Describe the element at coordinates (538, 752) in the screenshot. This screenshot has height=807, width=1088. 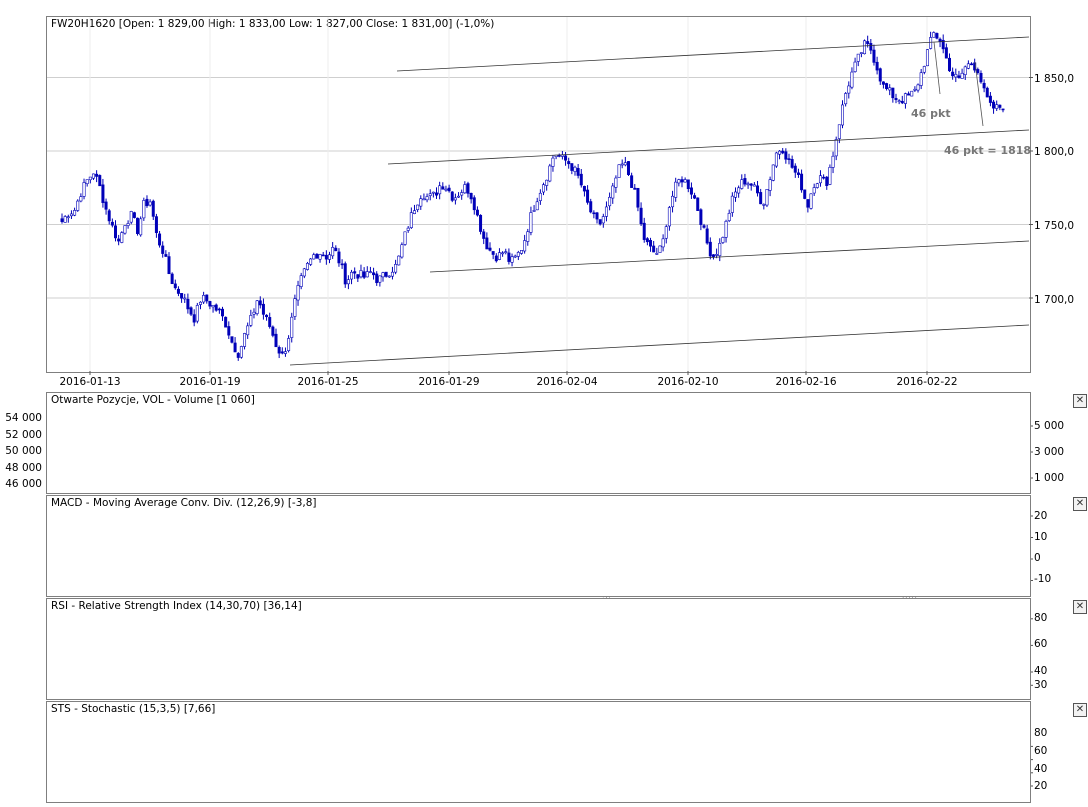
I see `stochastic-panel: STS - Stochastic (15,3,5) [7,66]` at that location.